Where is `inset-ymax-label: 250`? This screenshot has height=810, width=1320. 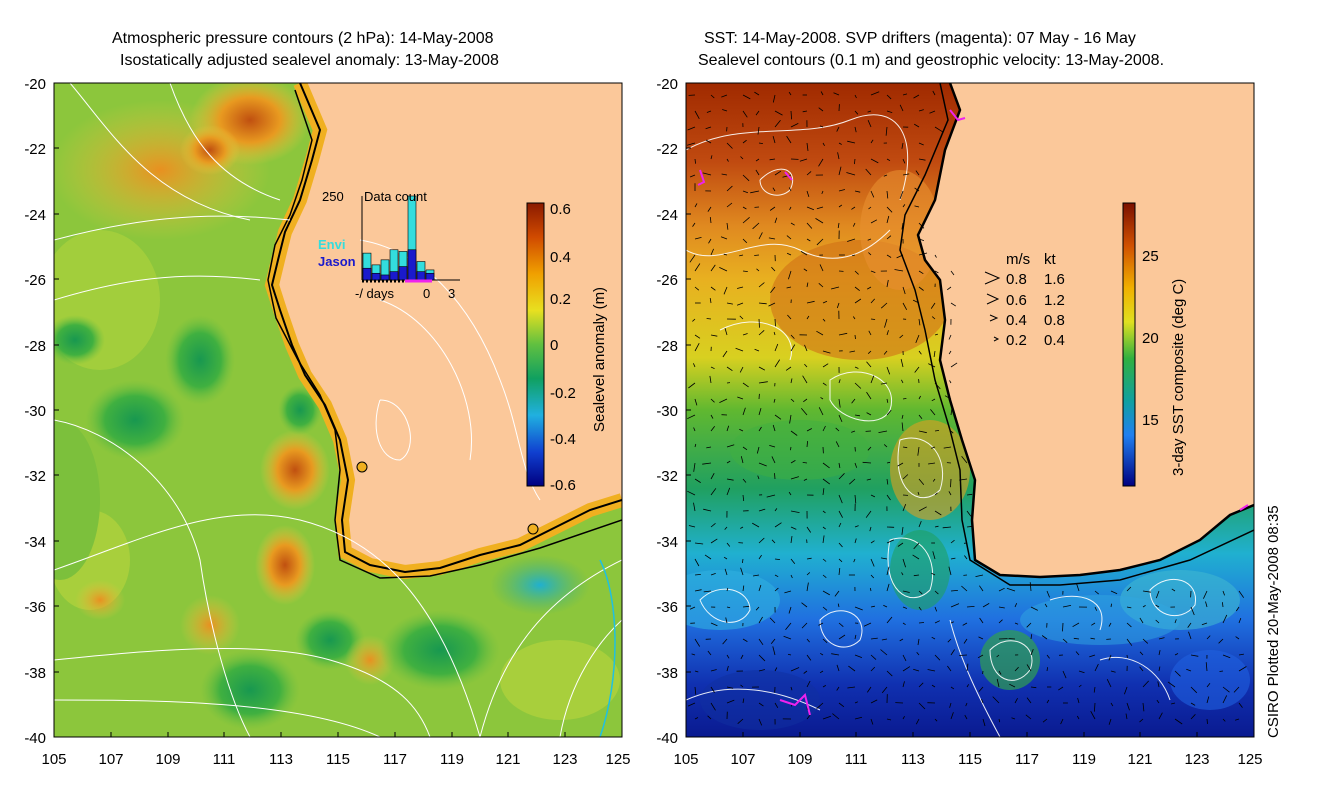 inset-ymax-label: 250 is located at coordinates (333, 196).